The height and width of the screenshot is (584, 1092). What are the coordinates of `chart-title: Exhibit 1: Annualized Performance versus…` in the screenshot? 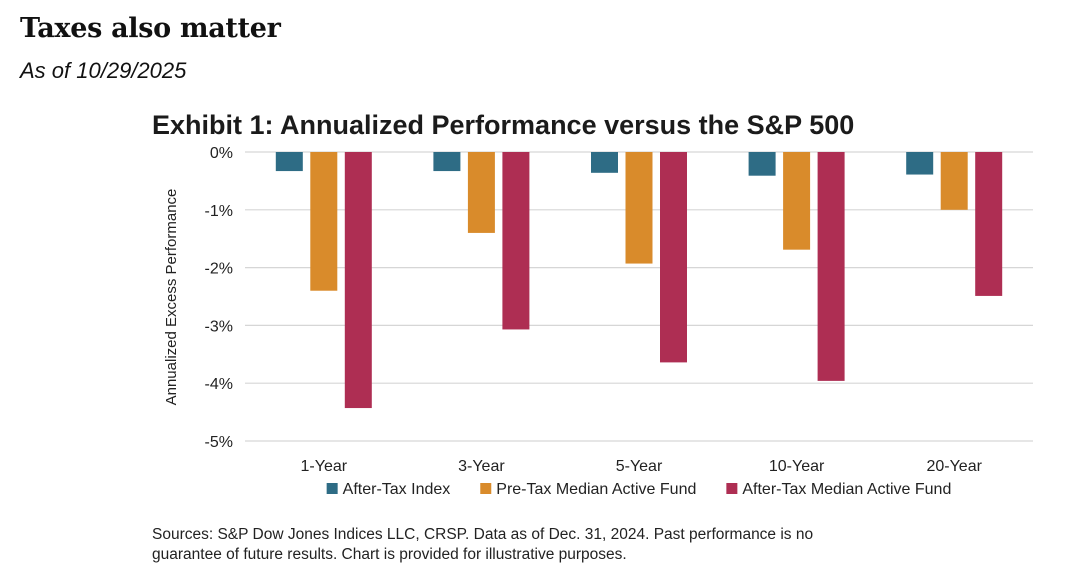 It's located at (503, 125).